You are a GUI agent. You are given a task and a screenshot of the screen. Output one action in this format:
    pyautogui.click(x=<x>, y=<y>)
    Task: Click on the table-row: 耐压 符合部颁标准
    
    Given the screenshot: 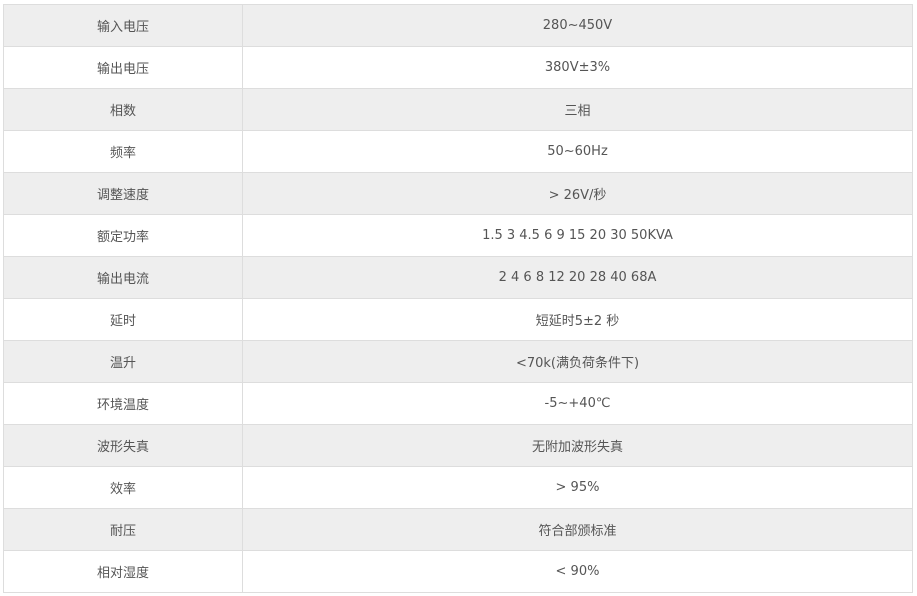 What is the action you would take?
    pyautogui.click(x=458, y=529)
    